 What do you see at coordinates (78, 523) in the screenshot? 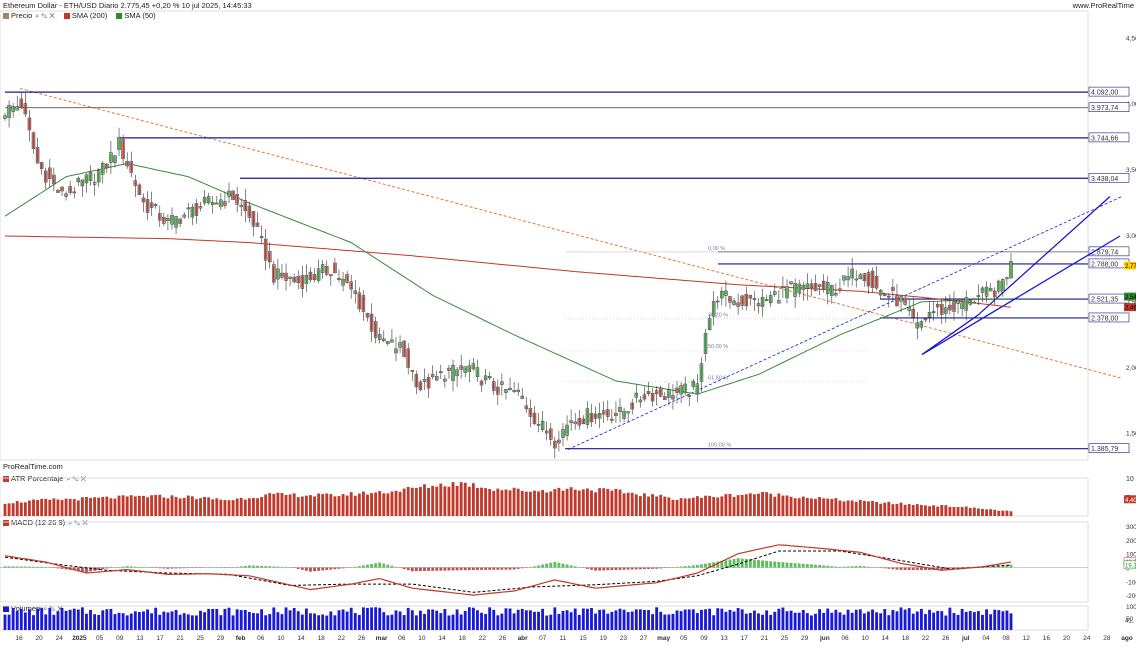
I see `macd-tools-icon: ⌕ ✎ ✕` at bounding box center [78, 523].